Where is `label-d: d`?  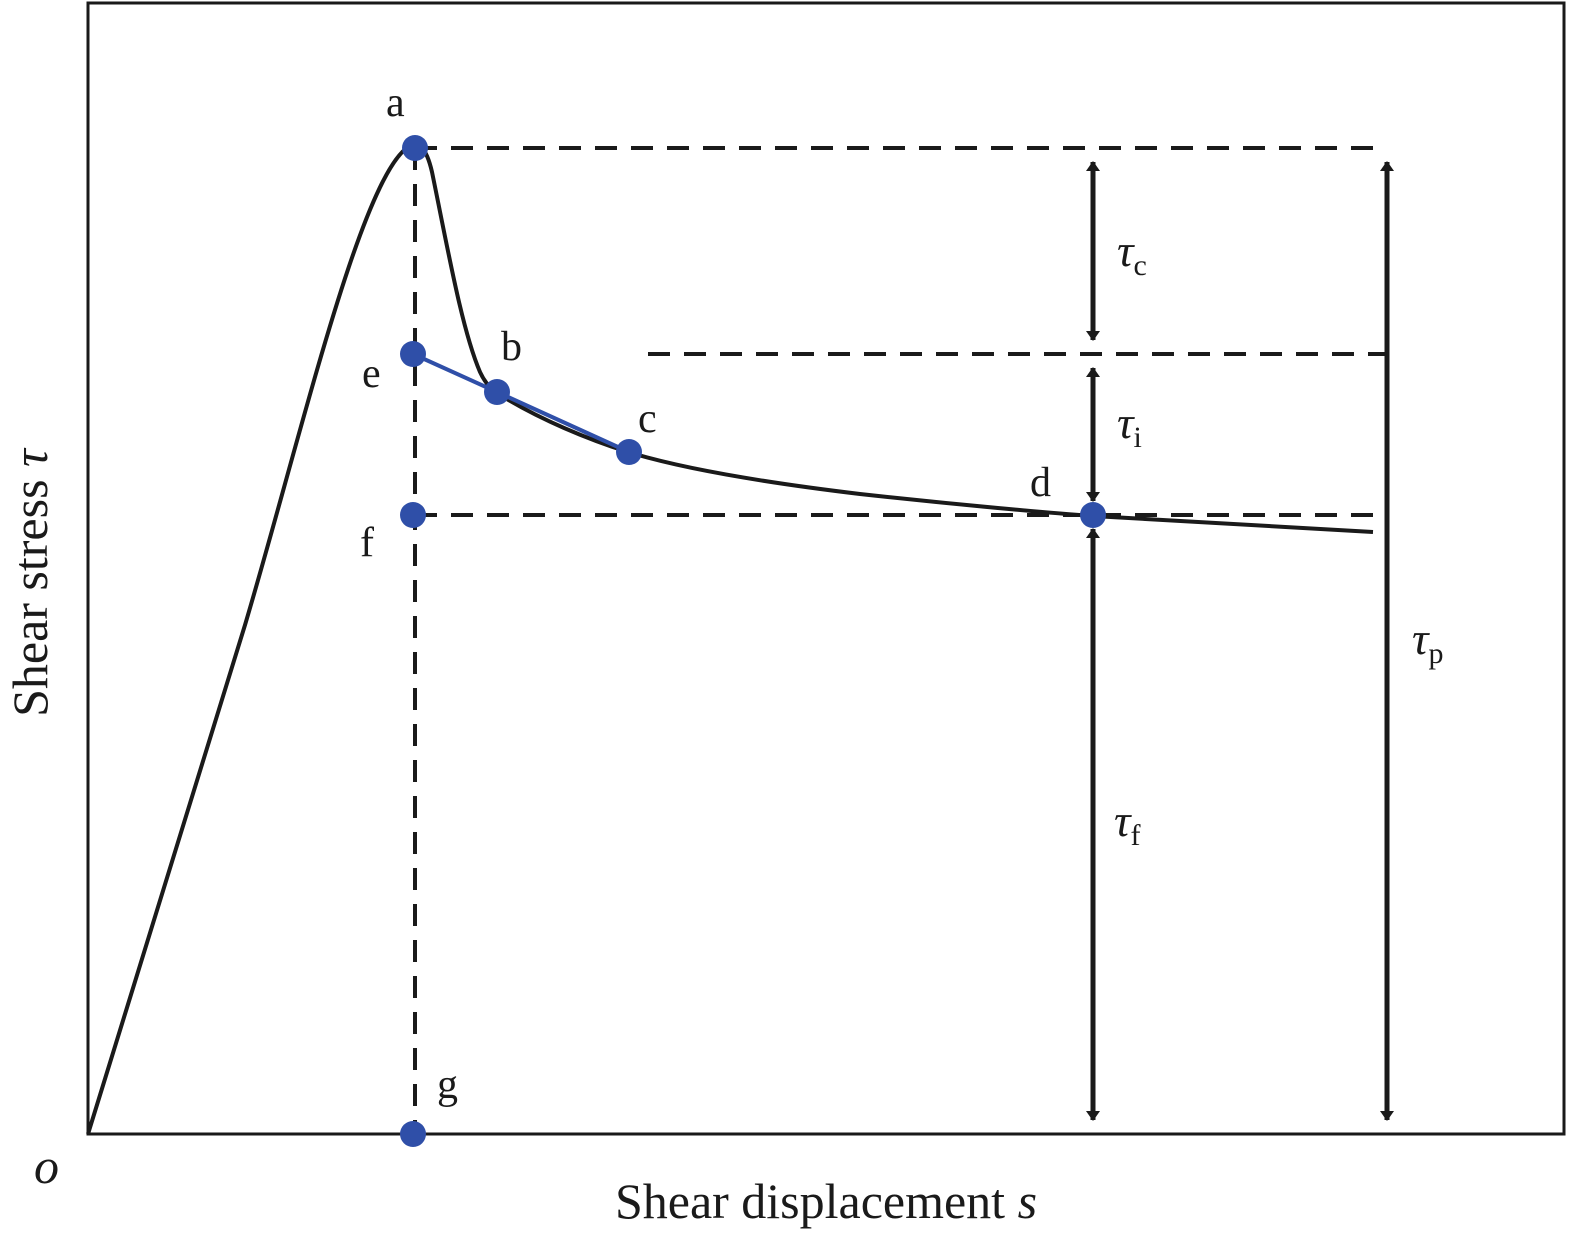
label-d: d is located at coordinates (1040, 483).